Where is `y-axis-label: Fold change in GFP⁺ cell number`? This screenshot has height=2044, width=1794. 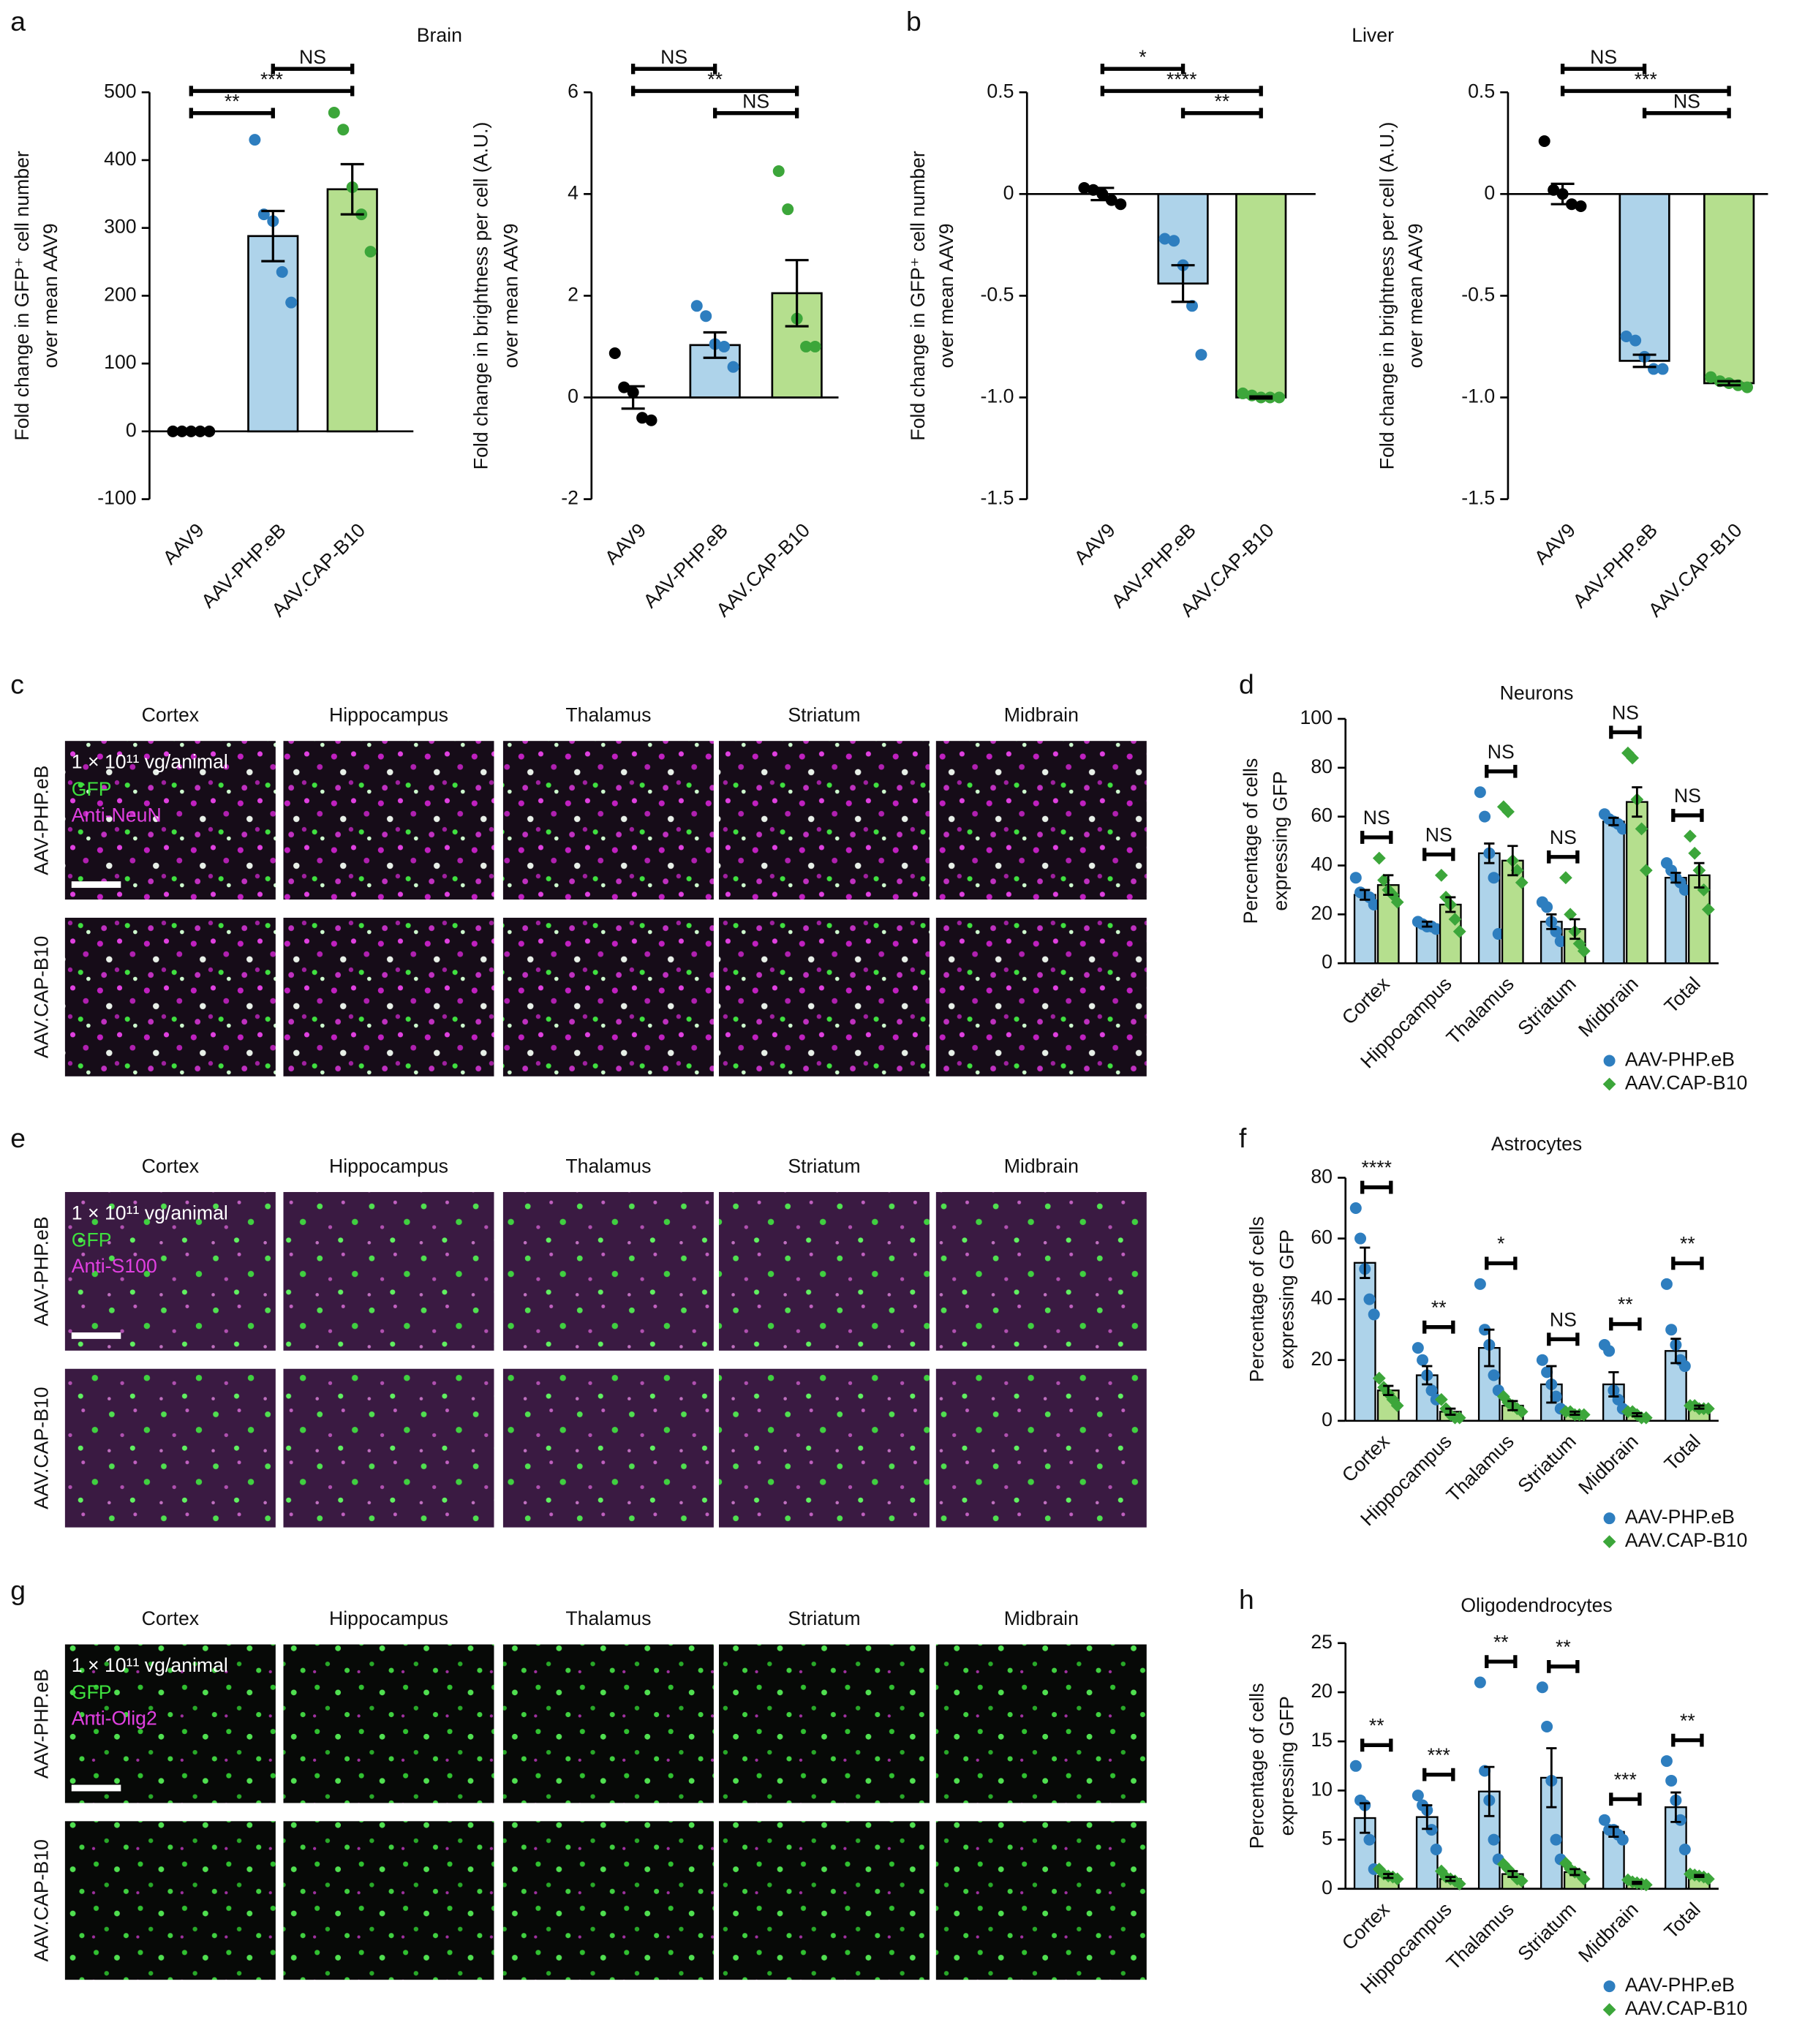 y-axis-label: Fold change in GFP⁺ cell number is located at coordinates (918, 295).